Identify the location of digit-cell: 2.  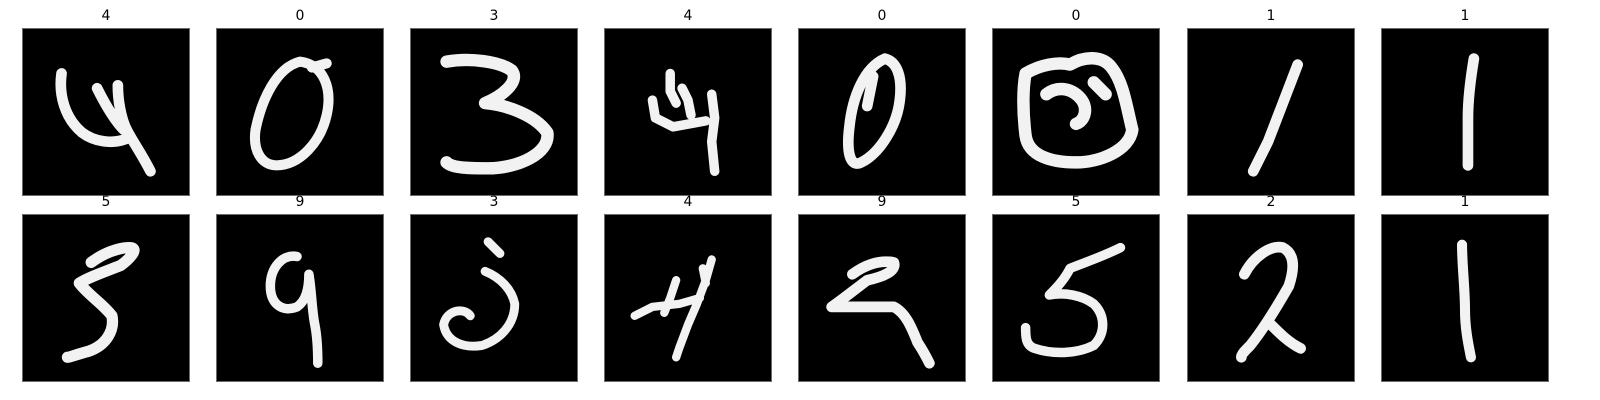
(1271, 288).